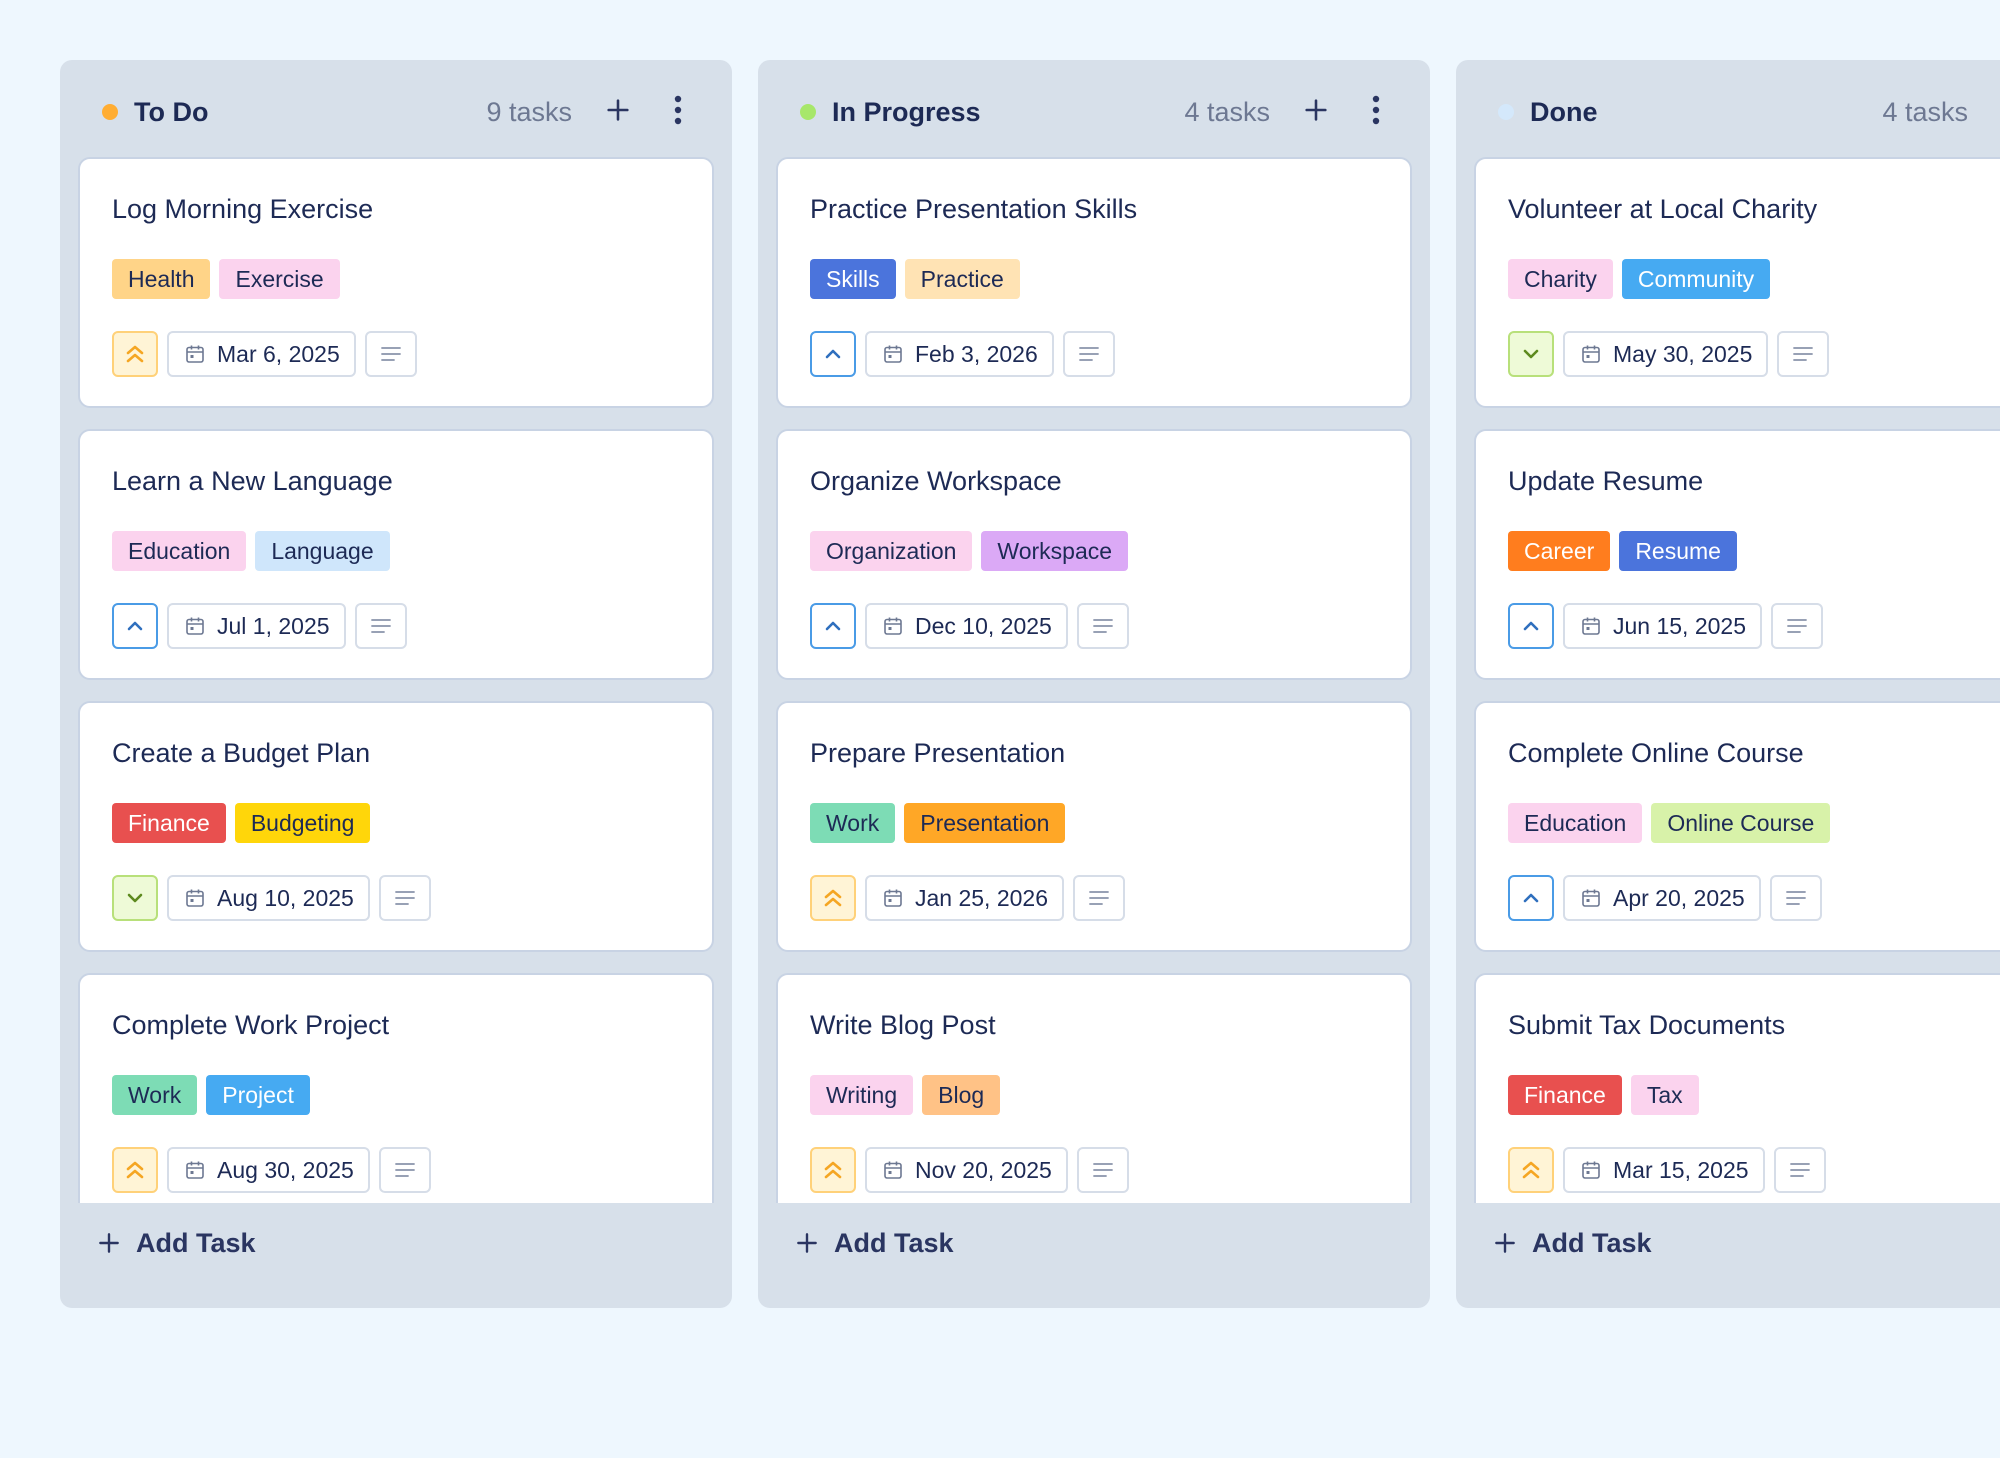 Image resolution: width=2000 pixels, height=1458 pixels. What do you see at coordinates (853, 823) in the screenshot?
I see `tag: Work` at bounding box center [853, 823].